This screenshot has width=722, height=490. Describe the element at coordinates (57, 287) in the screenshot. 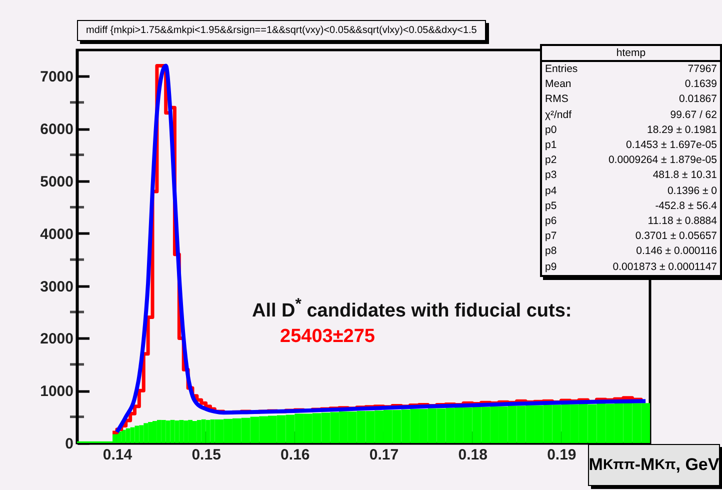

I see `y-tick-label: 3000` at that location.